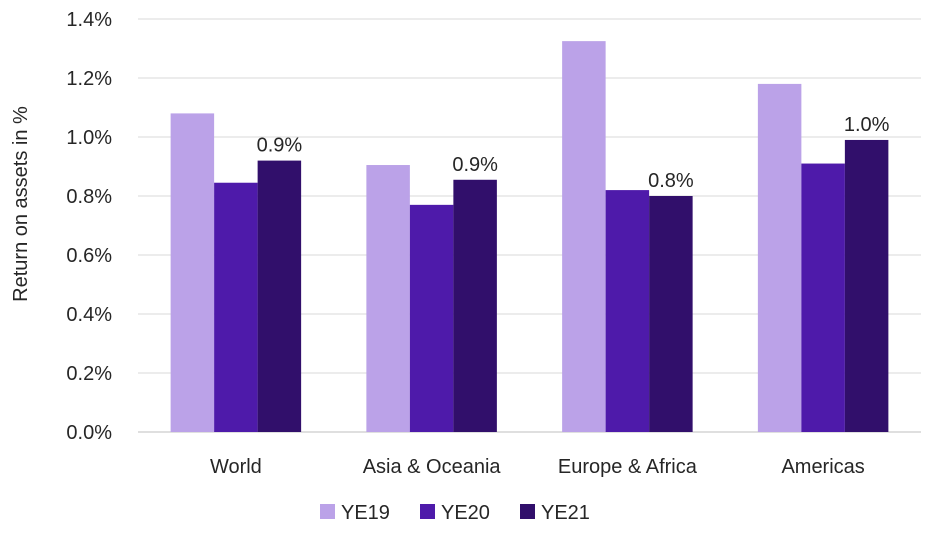 This screenshot has height=539, width=941. What do you see at coordinates (432, 467) in the screenshot?
I see `x-category-label: Asia & Oceania` at bounding box center [432, 467].